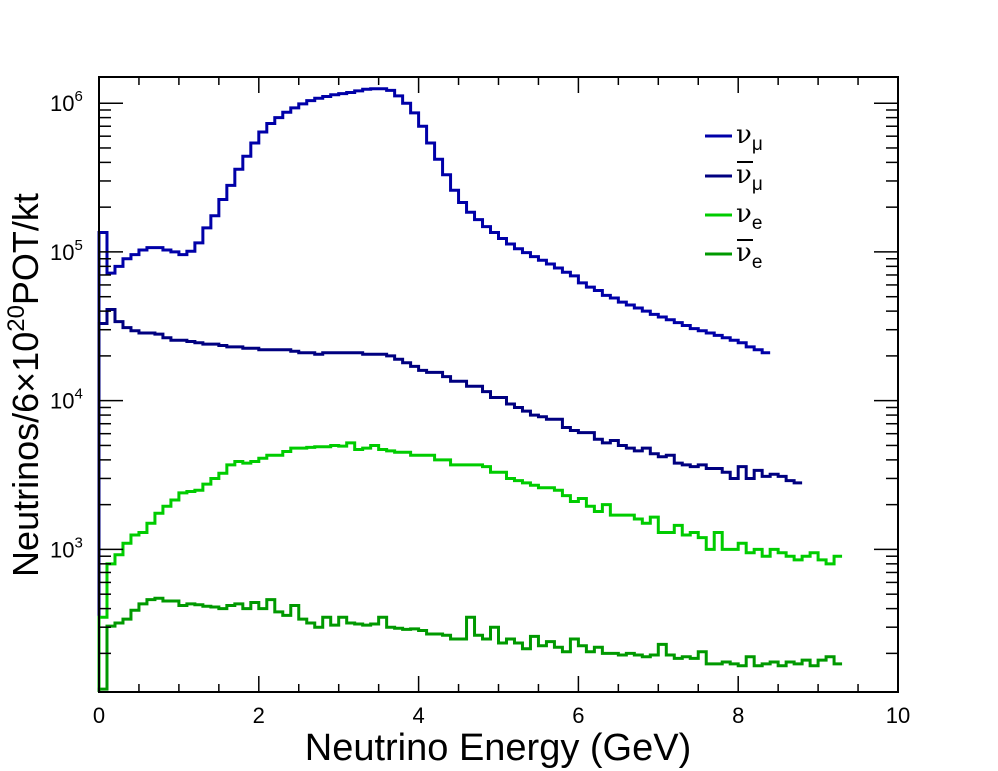 The height and width of the screenshot is (771, 998). What do you see at coordinates (418, 715) in the screenshot?
I see `x-tick-label: 4` at bounding box center [418, 715].